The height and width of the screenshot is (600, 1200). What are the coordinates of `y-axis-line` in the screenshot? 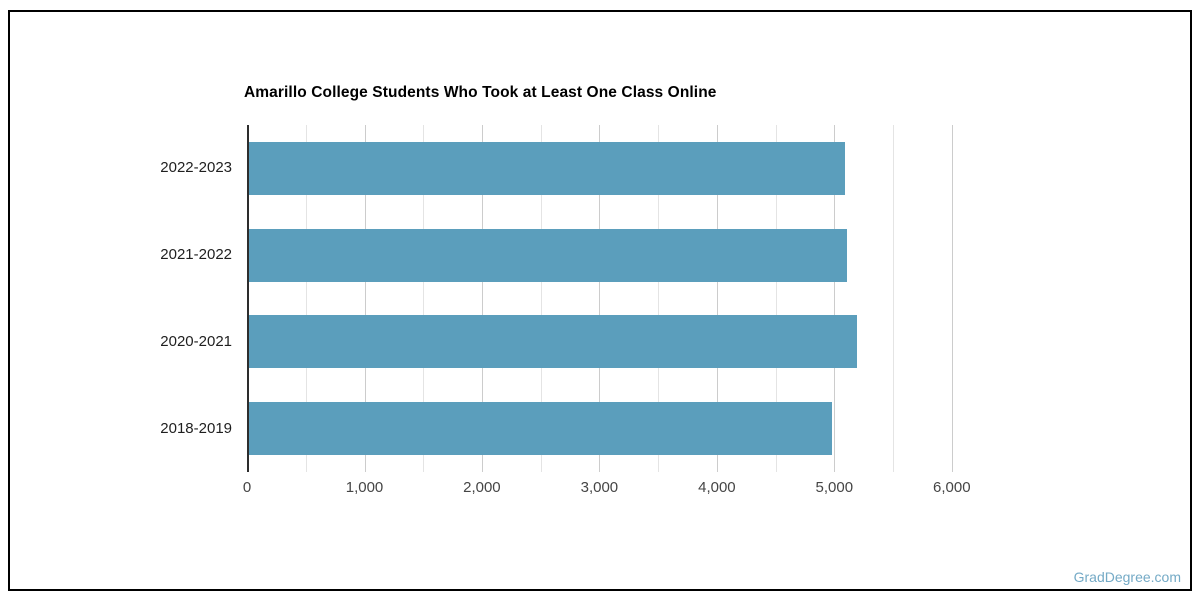 It's located at (248, 298).